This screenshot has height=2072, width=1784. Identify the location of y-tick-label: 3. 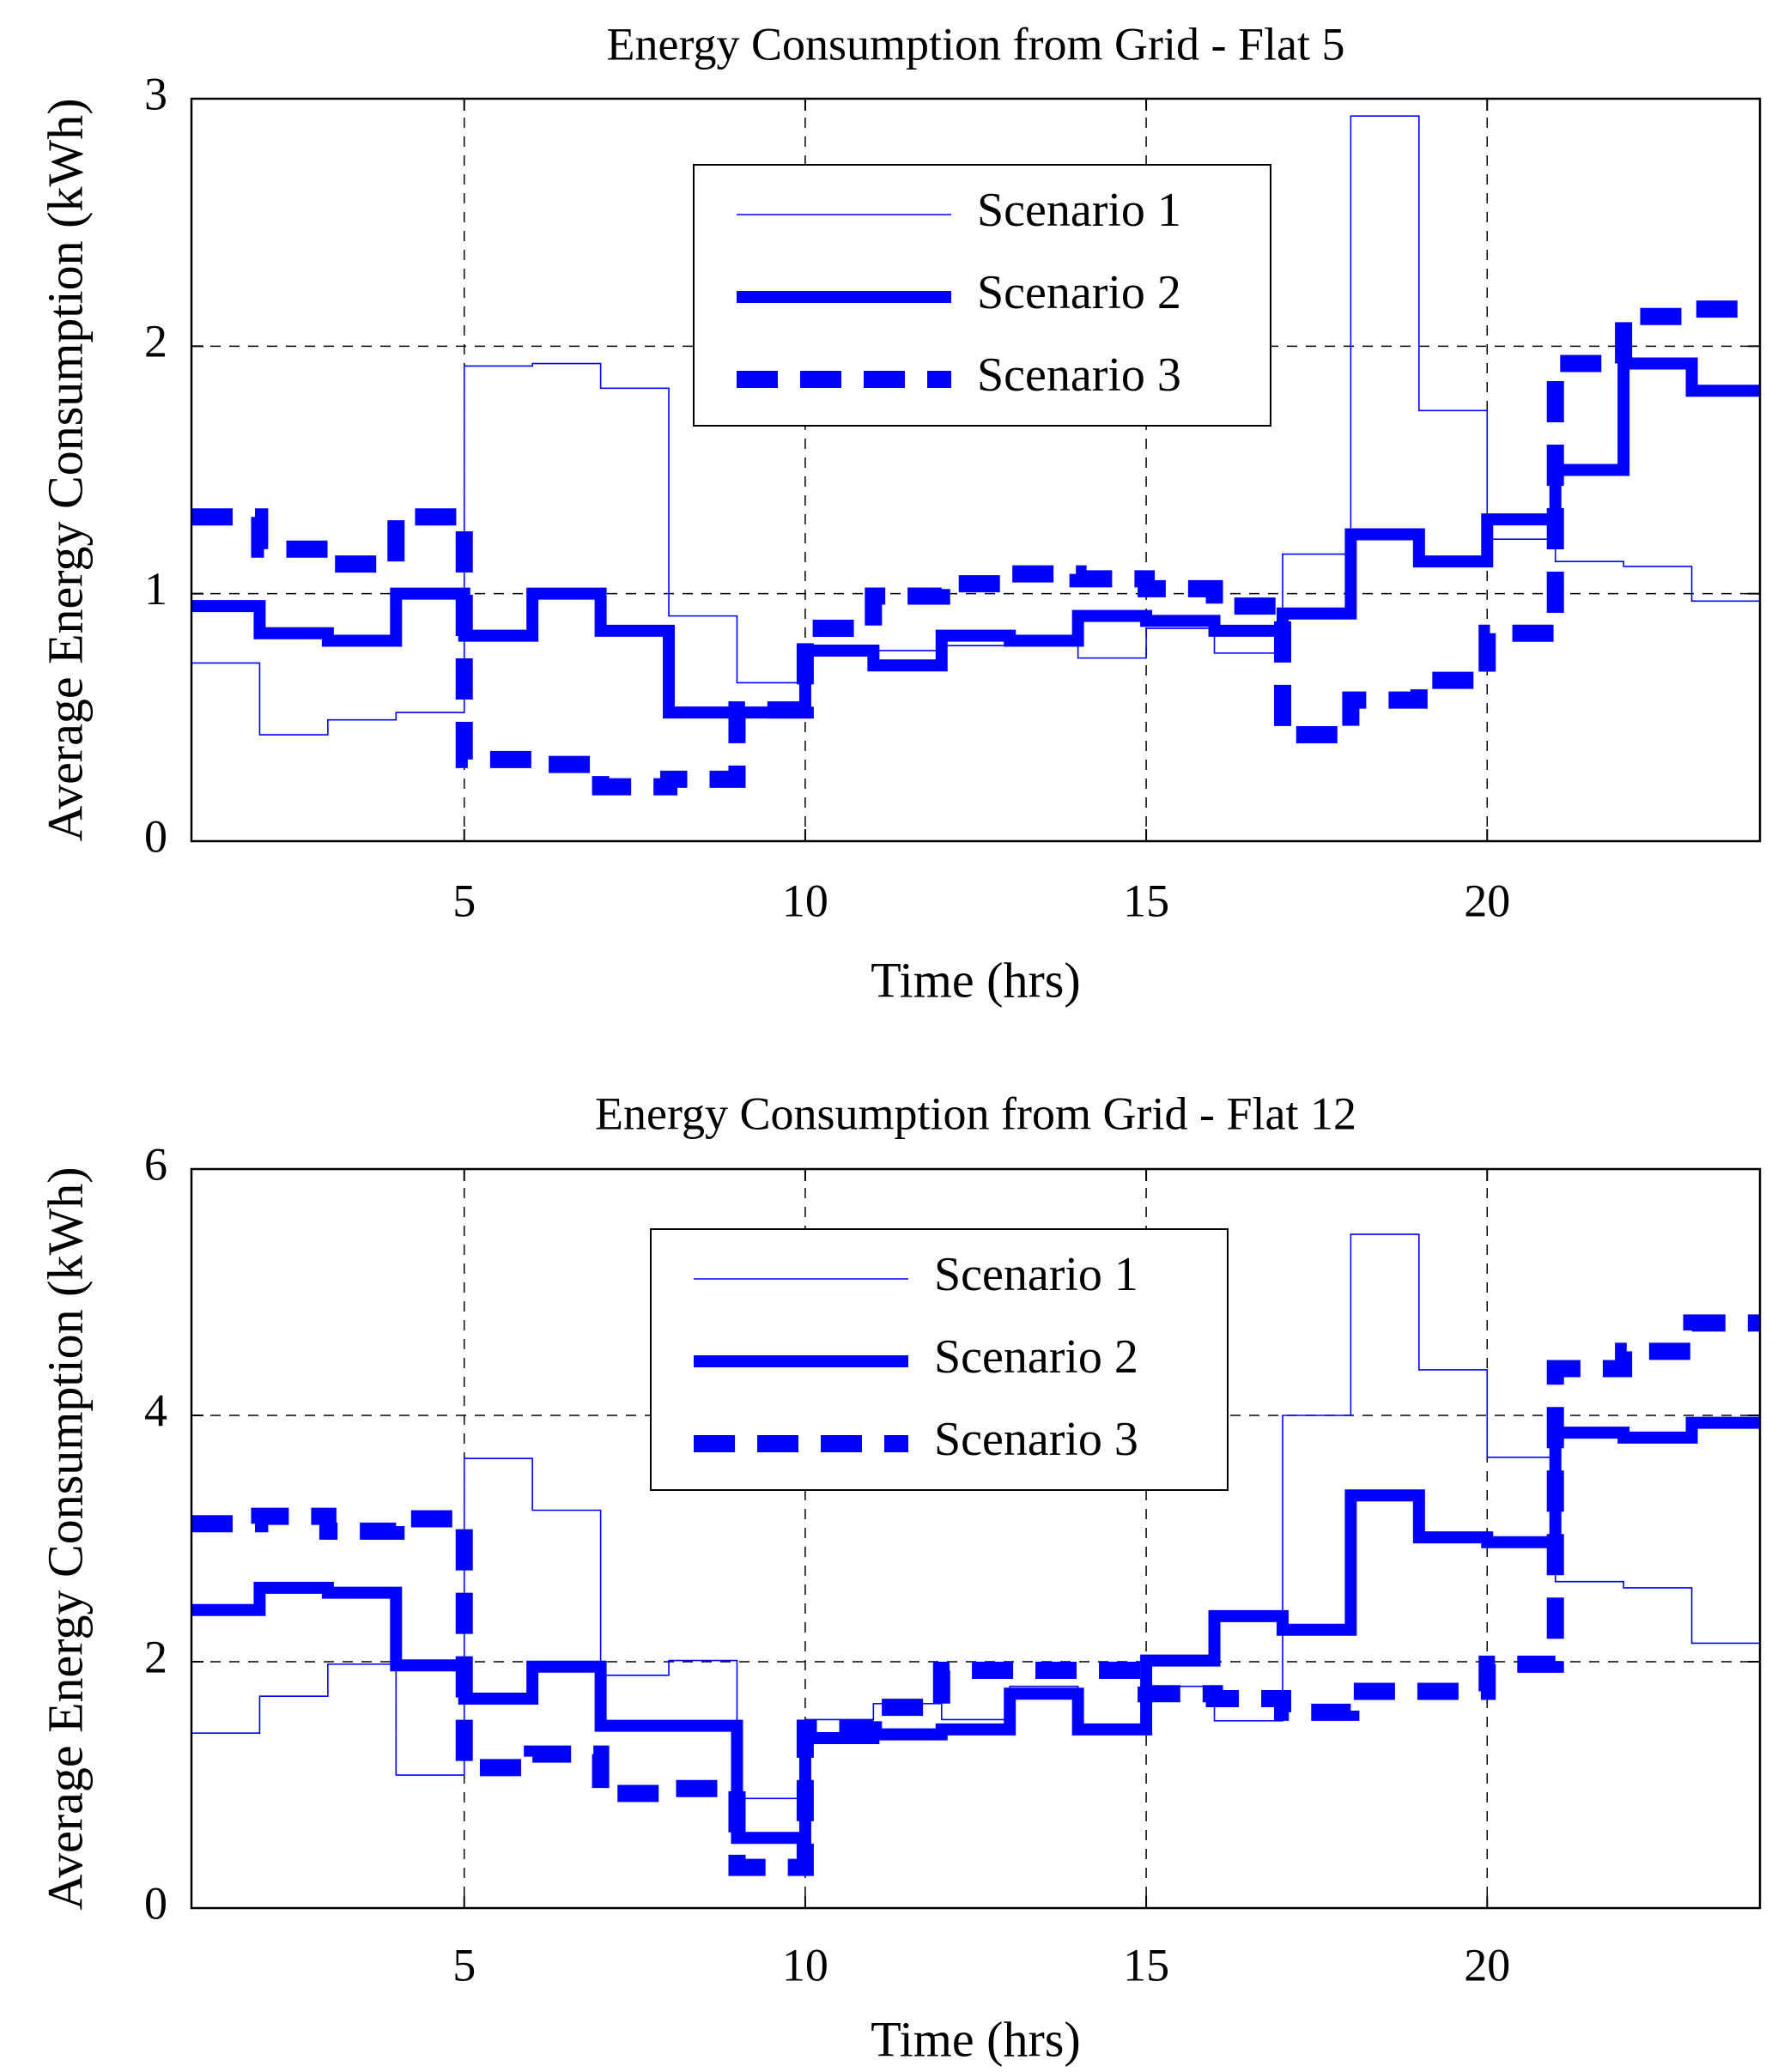
(155, 93).